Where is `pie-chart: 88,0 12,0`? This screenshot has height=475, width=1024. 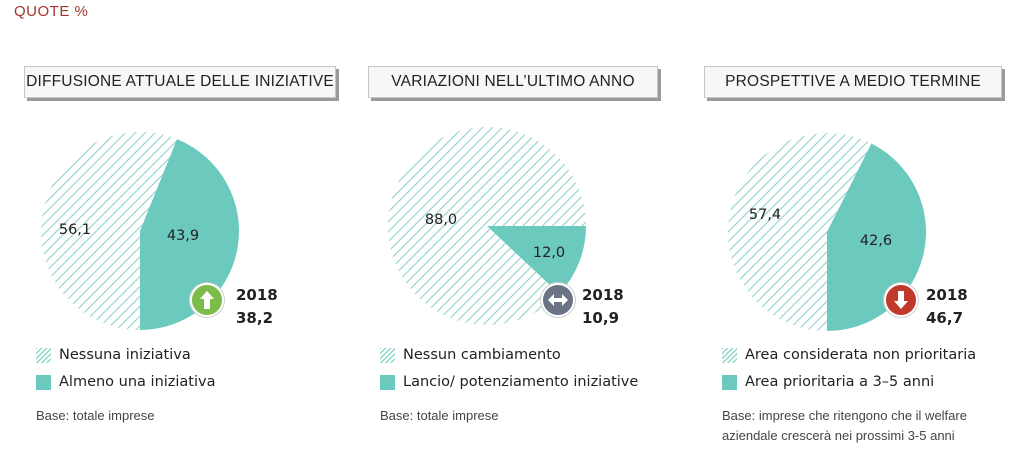
pie-chart: 88,0 12,0 is located at coordinates (487, 225).